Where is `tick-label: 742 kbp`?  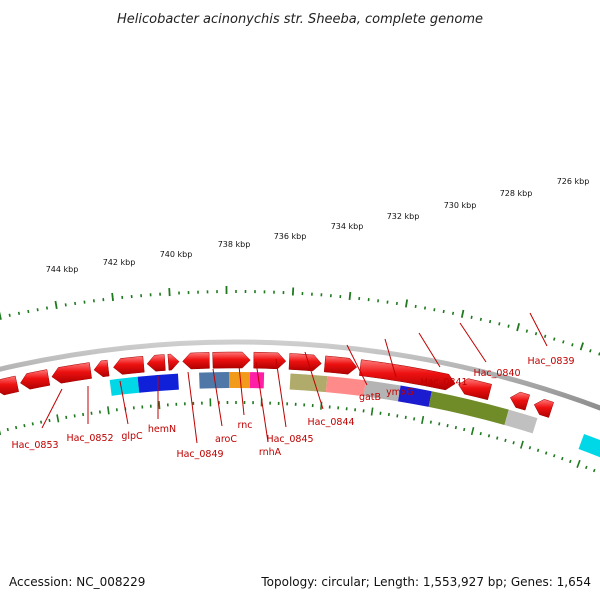
tick-label: 742 kbp is located at coordinates (119, 262).